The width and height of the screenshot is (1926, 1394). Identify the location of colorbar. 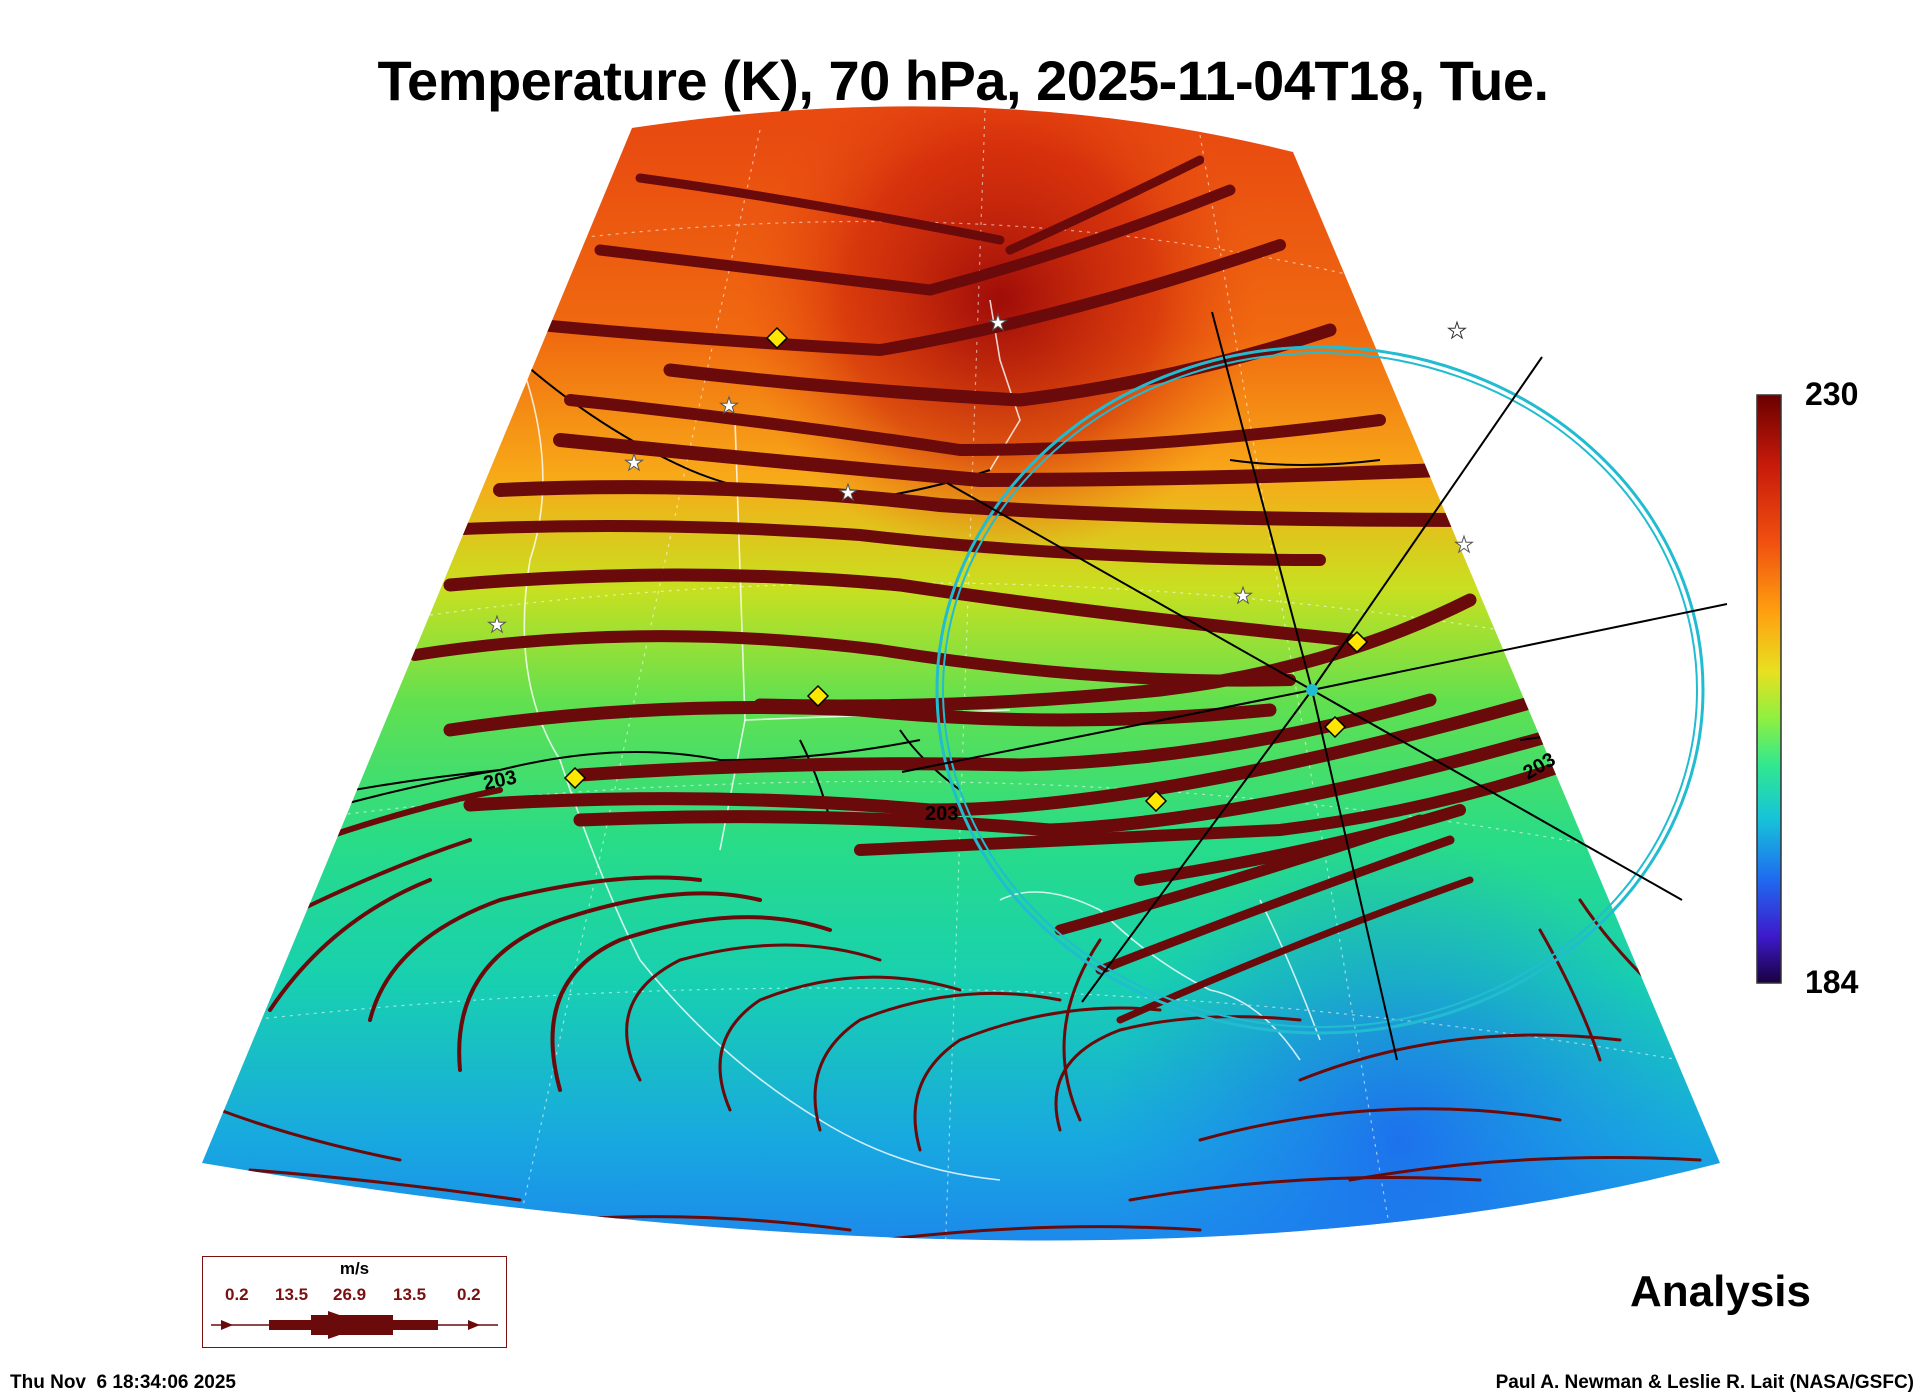
(1769, 689).